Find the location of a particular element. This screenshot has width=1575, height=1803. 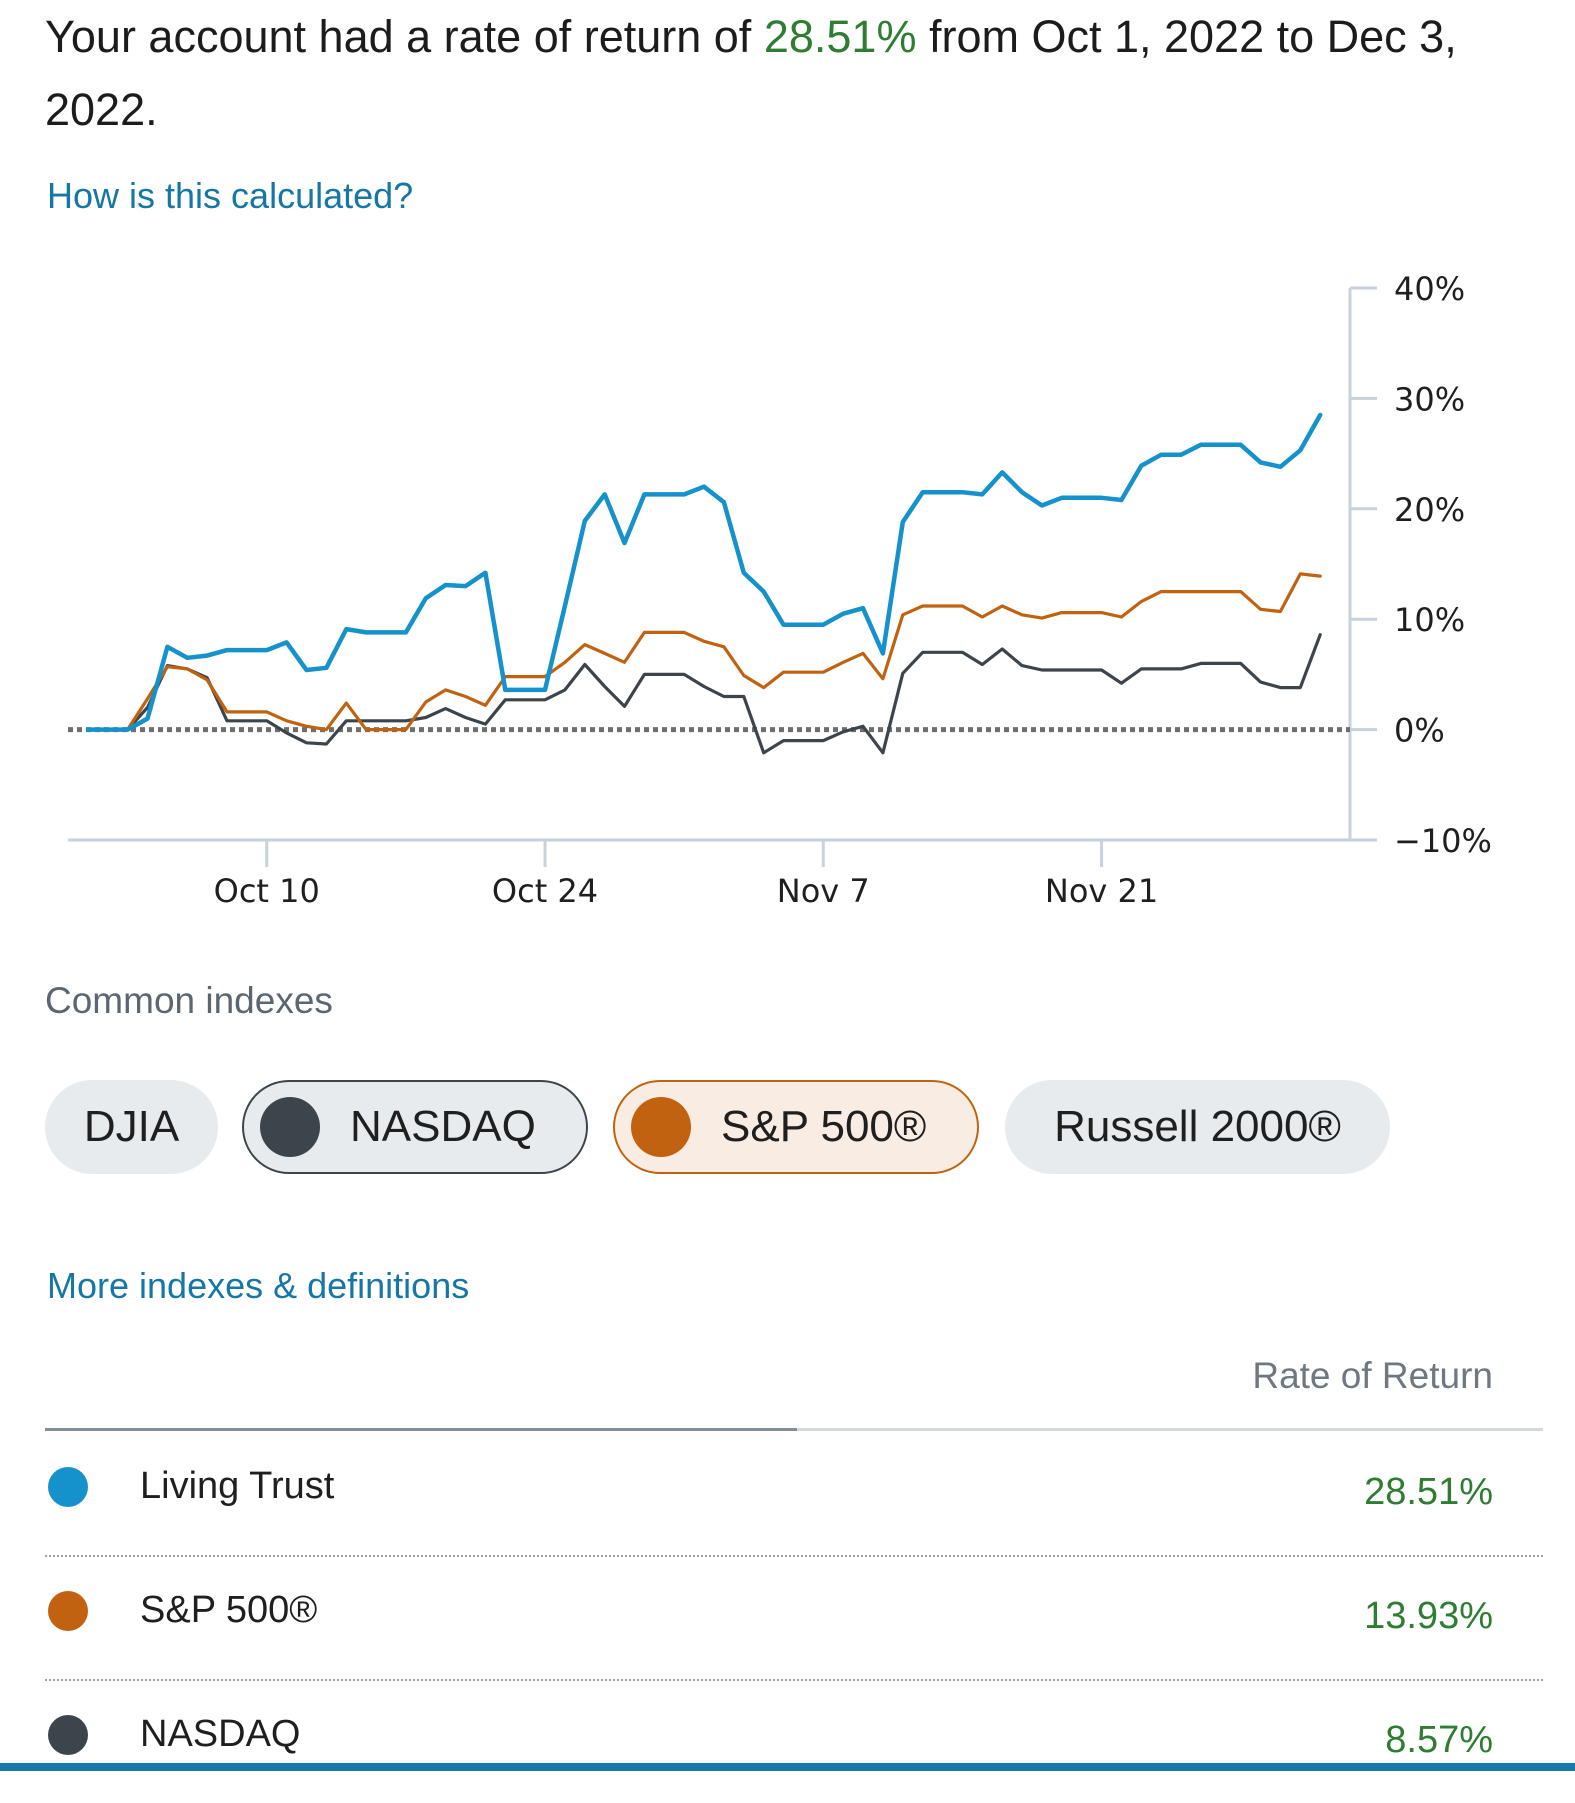

table-row: S&P 500® 13.93% is located at coordinates (794, 1618).